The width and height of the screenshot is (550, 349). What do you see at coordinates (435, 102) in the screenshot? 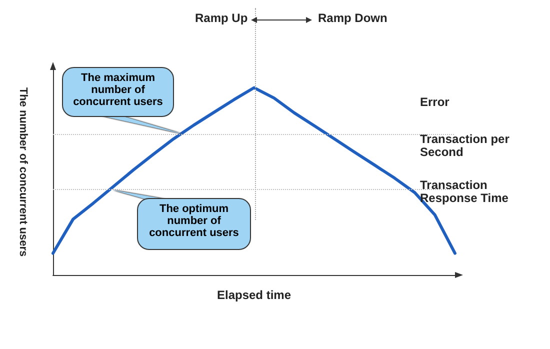
I see `annotation: Error` at bounding box center [435, 102].